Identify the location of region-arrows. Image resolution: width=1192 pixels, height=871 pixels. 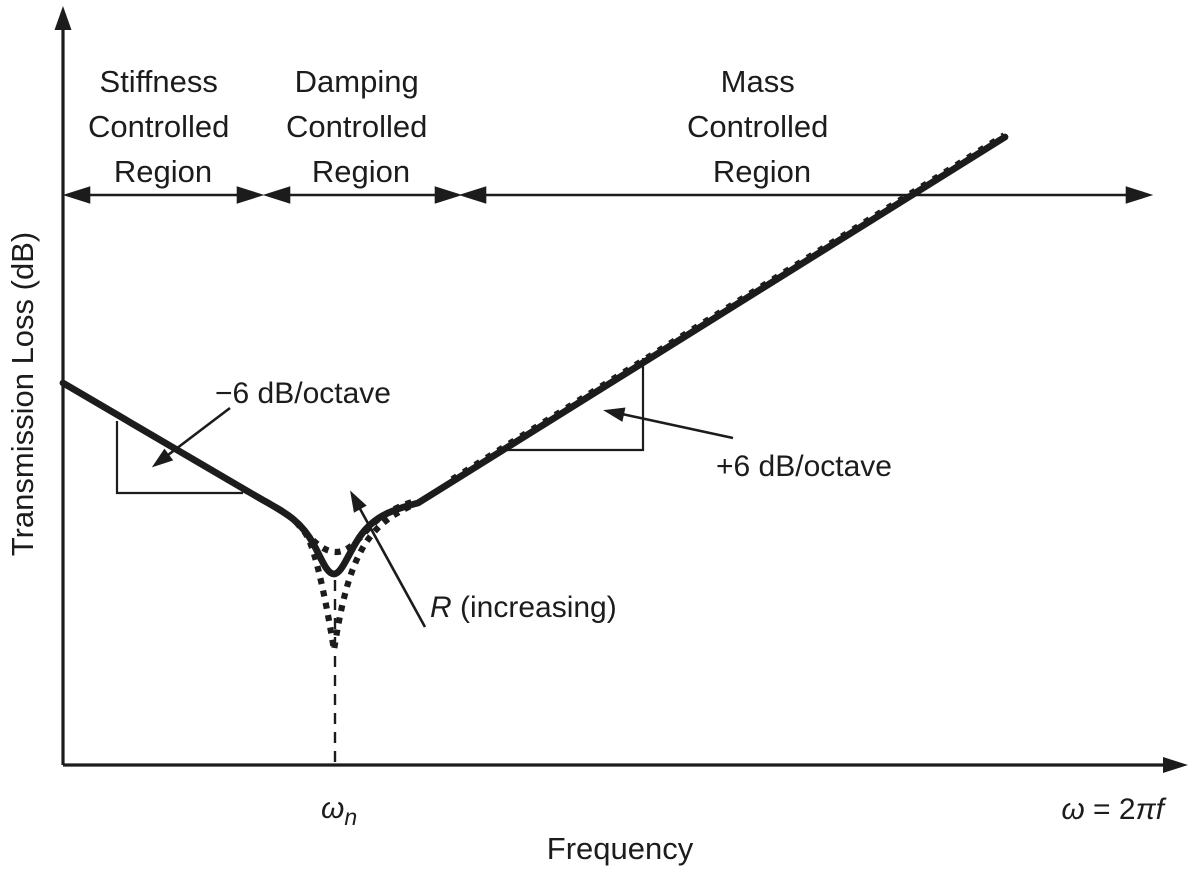
(608, 195).